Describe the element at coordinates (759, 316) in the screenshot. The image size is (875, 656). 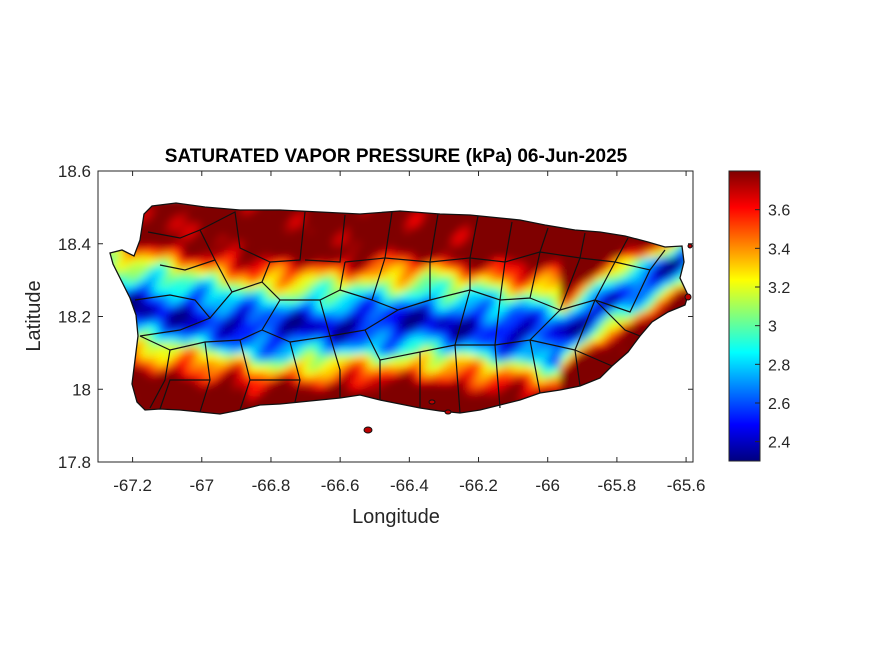
I see `colorbar: 2.42.62.833.23.43.6` at that location.